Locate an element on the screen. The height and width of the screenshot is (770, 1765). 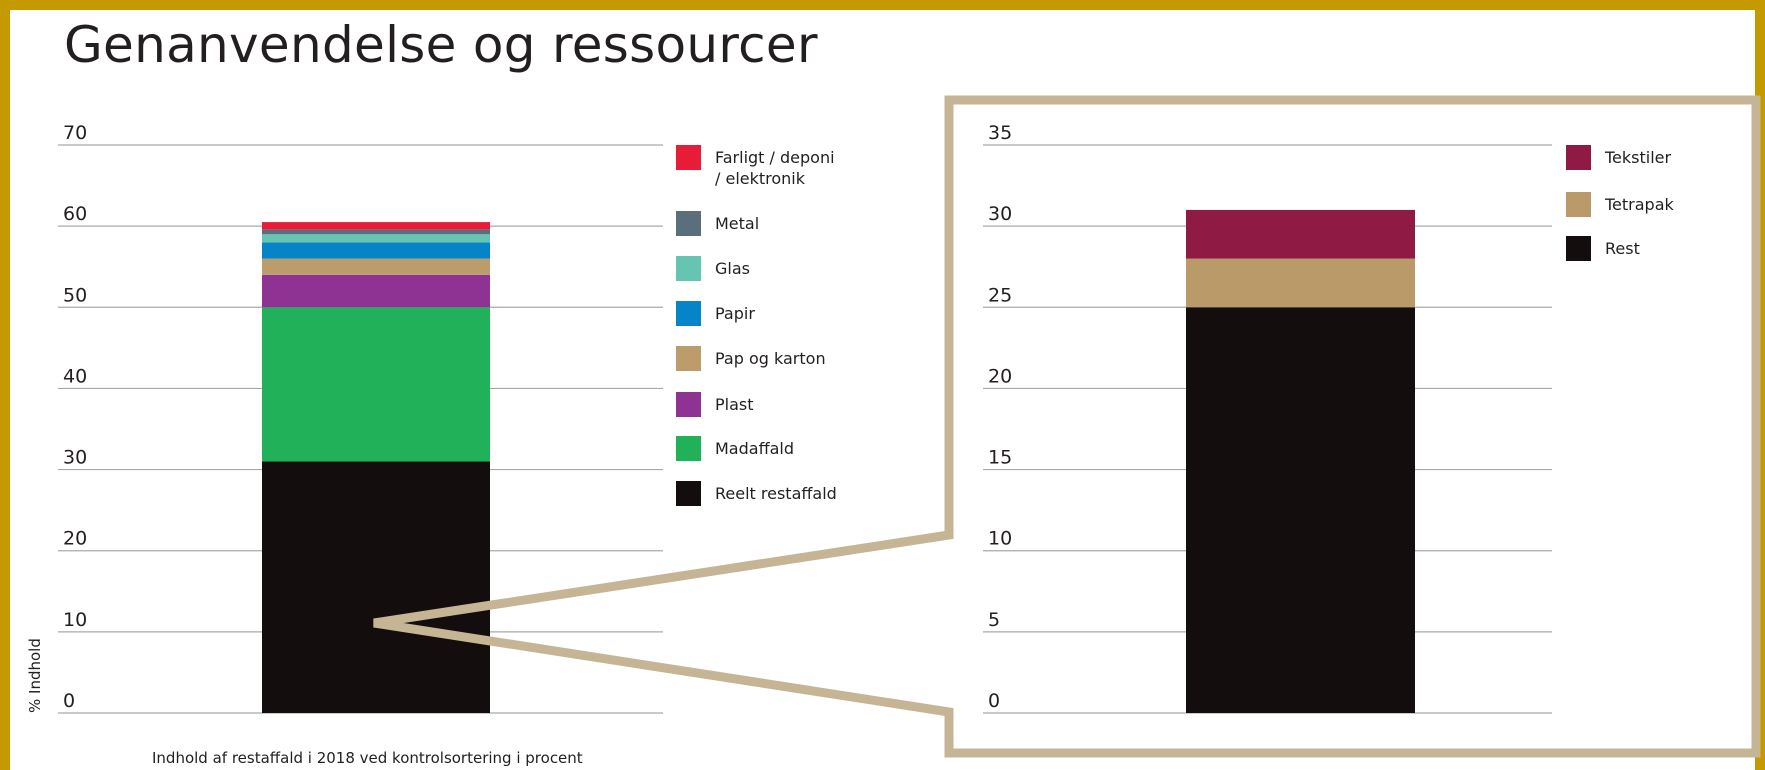
legend-item-tetrapak: Tetrapak is located at coordinates (1620, 204).